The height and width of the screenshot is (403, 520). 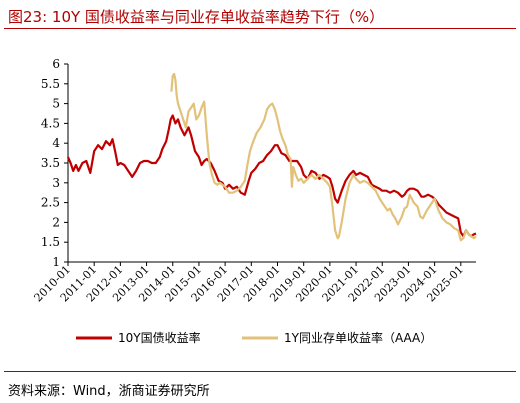 What do you see at coordinates (196, 17) in the screenshot?
I see `figure-title: 图23: 10Y 国债收益率与同业存单收益率趋势下行（%）` at bounding box center [196, 17].